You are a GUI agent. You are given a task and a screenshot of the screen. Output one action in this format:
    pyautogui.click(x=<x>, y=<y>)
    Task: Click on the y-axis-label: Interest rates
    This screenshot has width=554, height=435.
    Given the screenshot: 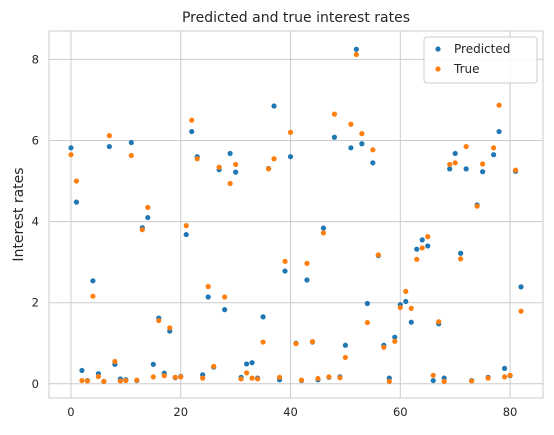 What is the action you would take?
    pyautogui.click(x=19, y=214)
    